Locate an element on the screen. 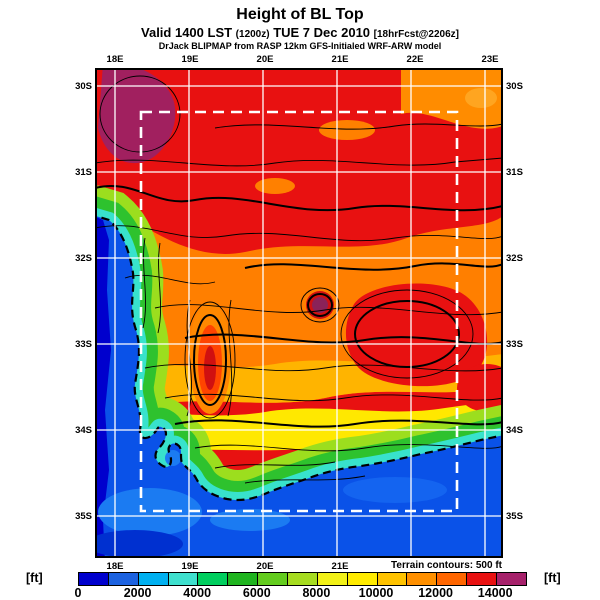 The height and width of the screenshot is (600, 600). bottom-axis-label-18E: 18E is located at coordinates (115, 566).